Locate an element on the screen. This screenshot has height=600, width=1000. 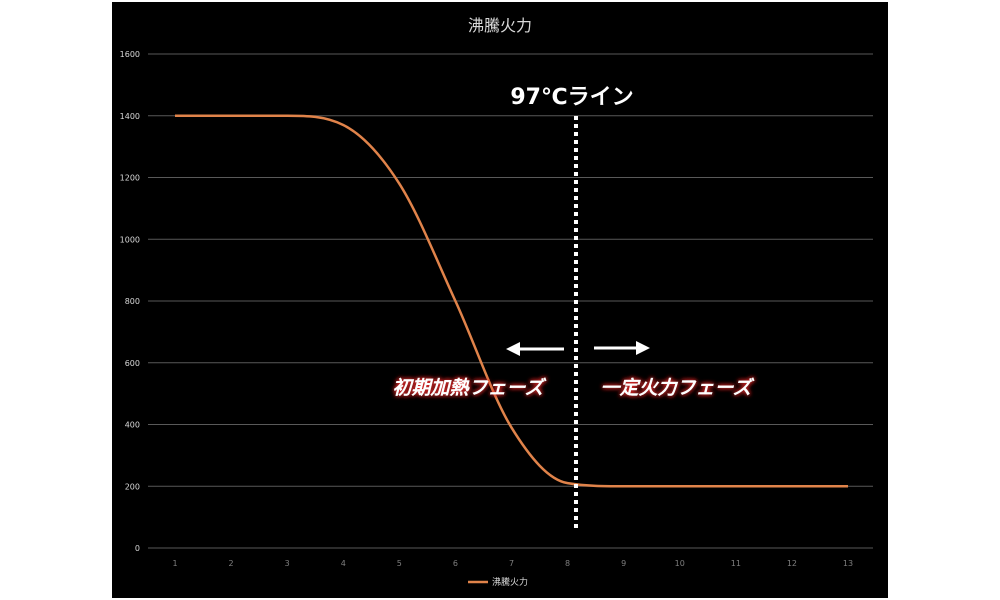
y-axis-ticks: 0 200 400 600 800 1000 1200 1400 1600 is located at coordinates (130, 301).